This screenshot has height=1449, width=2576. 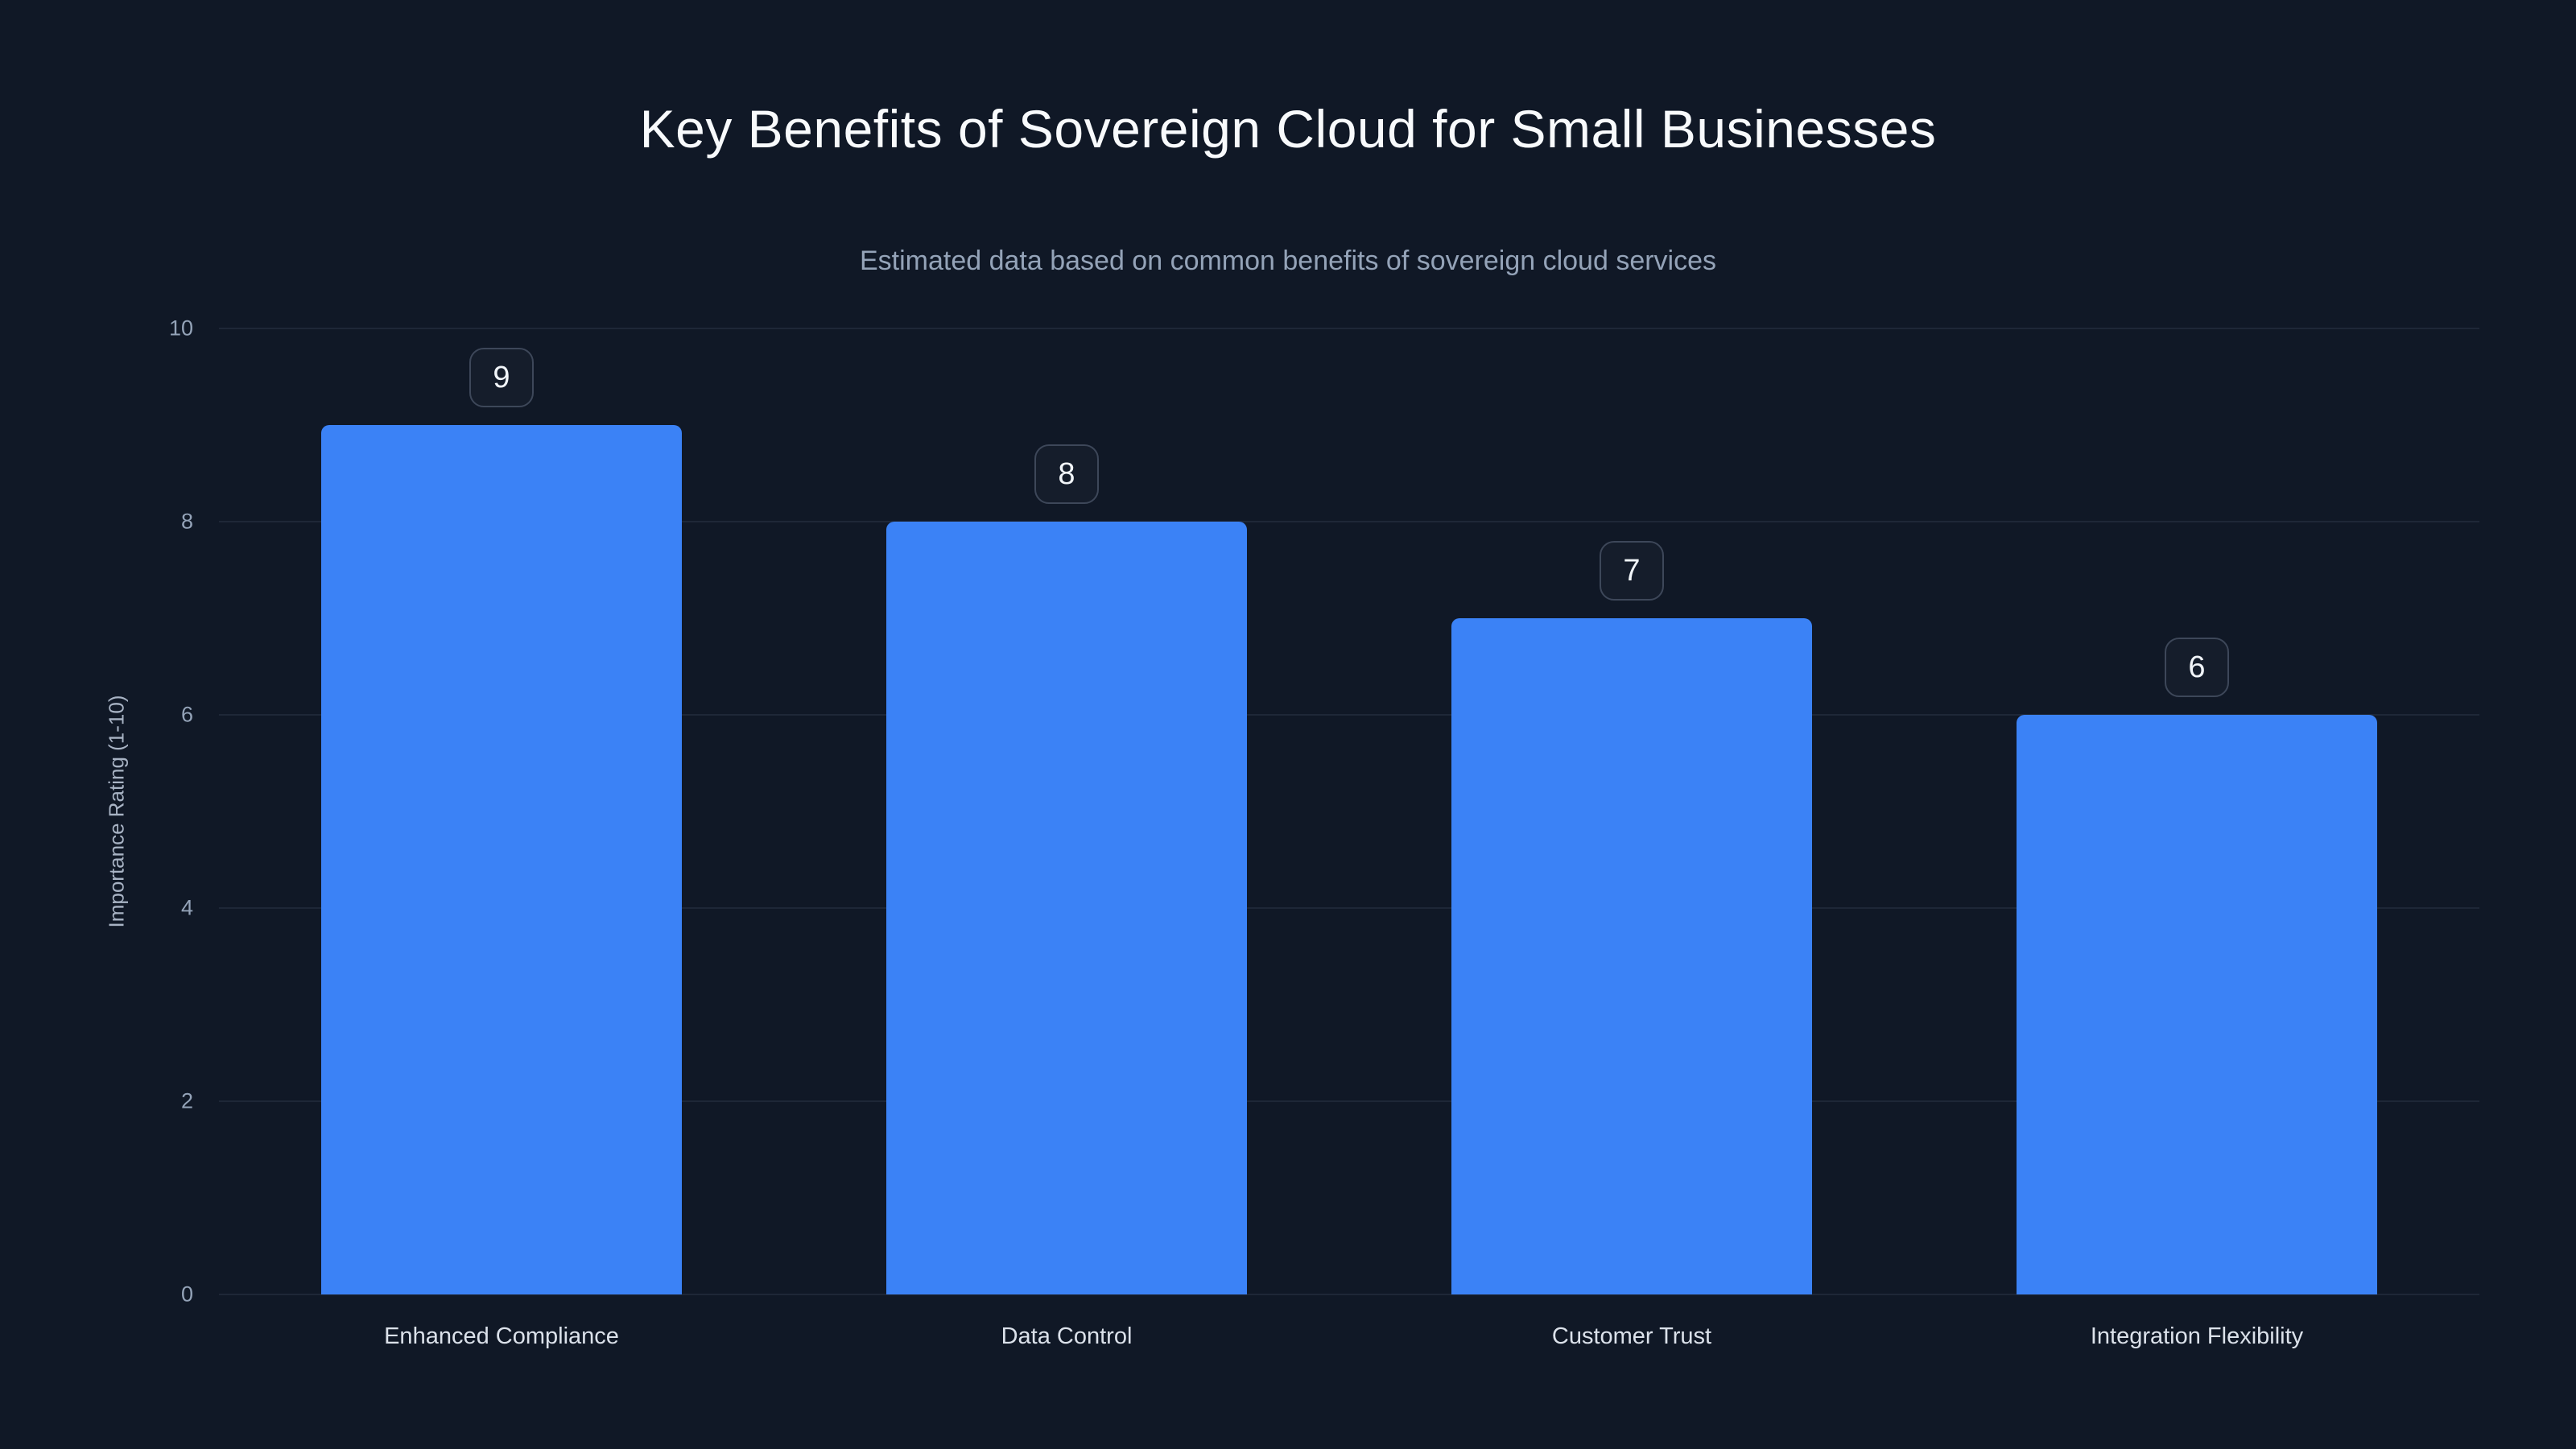 I want to click on x-category-label-3: Integration Flexibility, so click(x=2197, y=1336).